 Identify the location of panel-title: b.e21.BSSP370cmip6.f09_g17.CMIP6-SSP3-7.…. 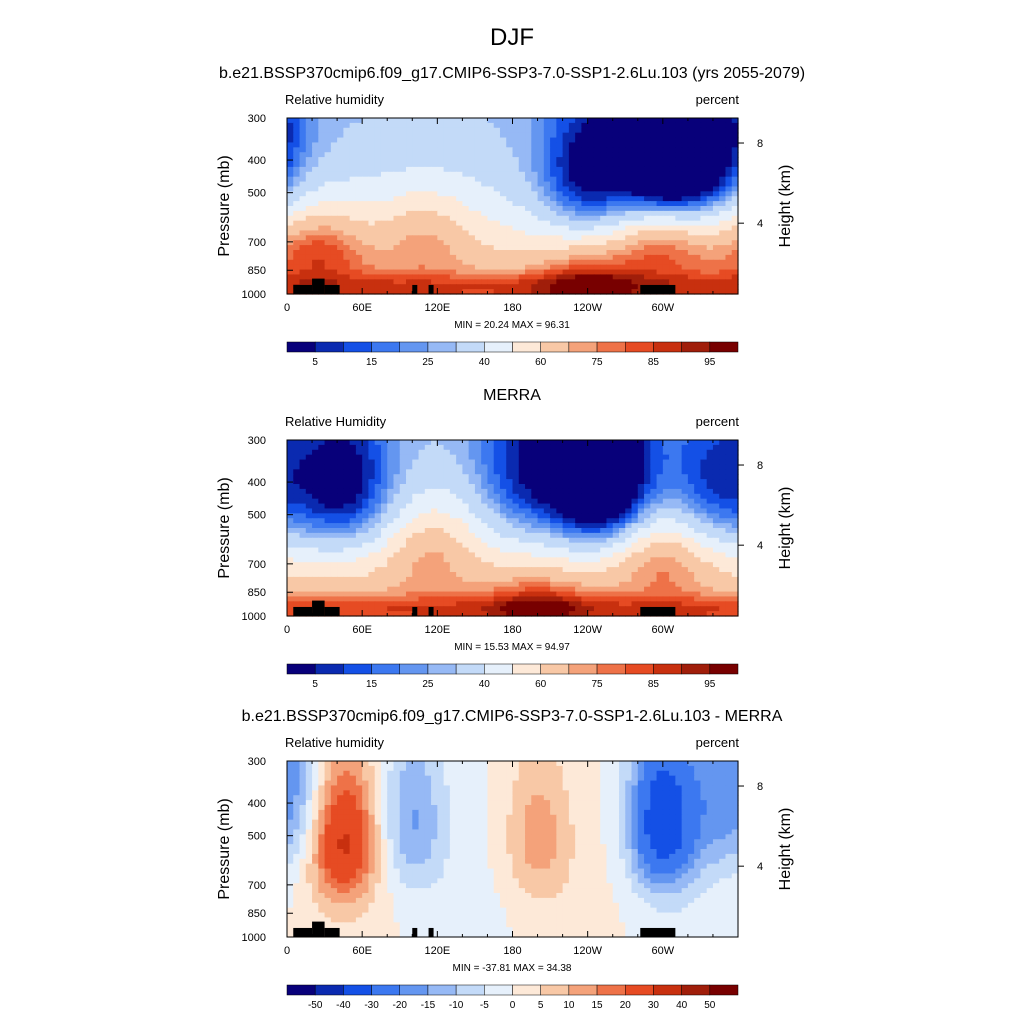
(512, 73).